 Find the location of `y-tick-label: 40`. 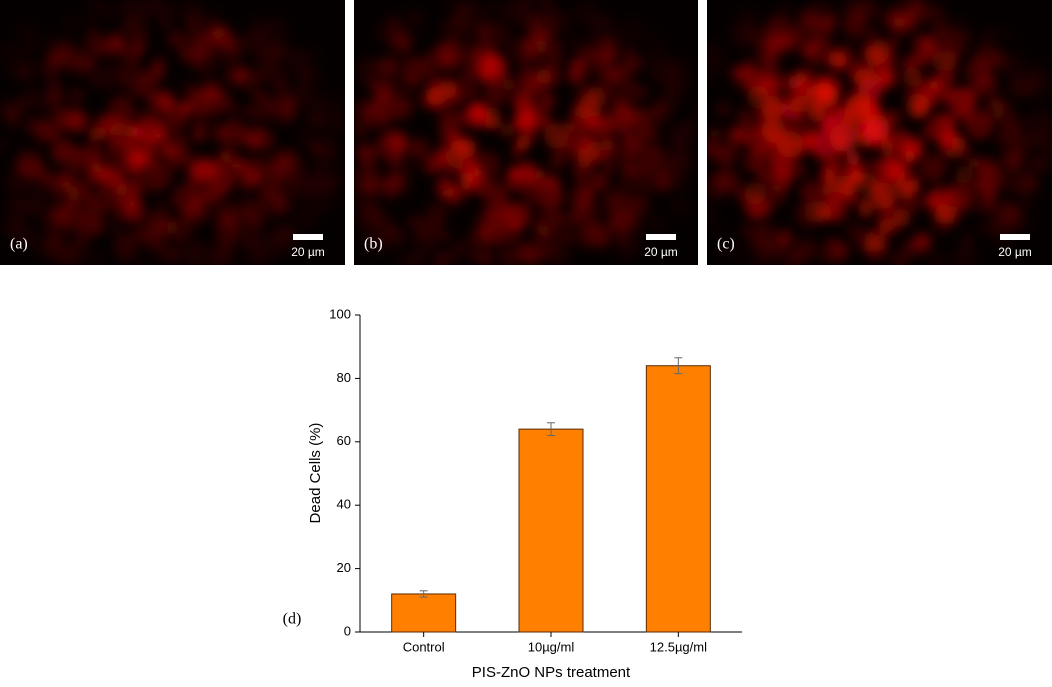

y-tick-label: 40 is located at coordinates (344, 504).